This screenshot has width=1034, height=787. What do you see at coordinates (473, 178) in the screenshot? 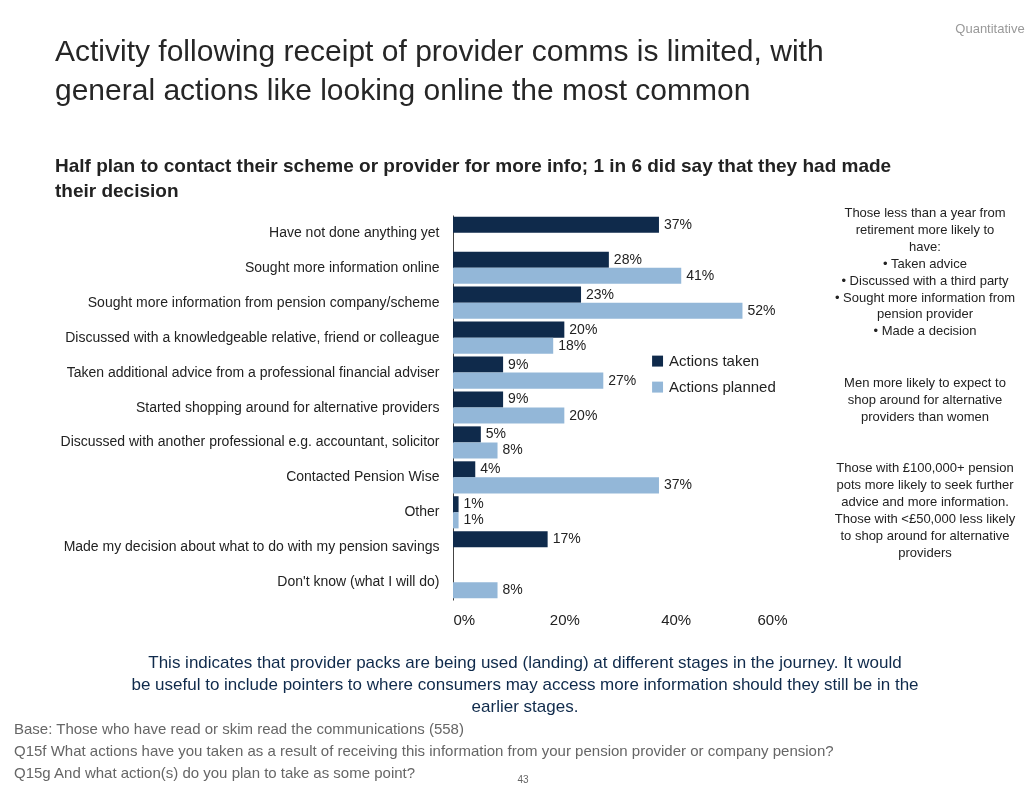
I see `chart-subtitle: Half plan to contact their scheme or provider for more info; 1 in 6 did say that they had made their decision` at bounding box center [473, 178].